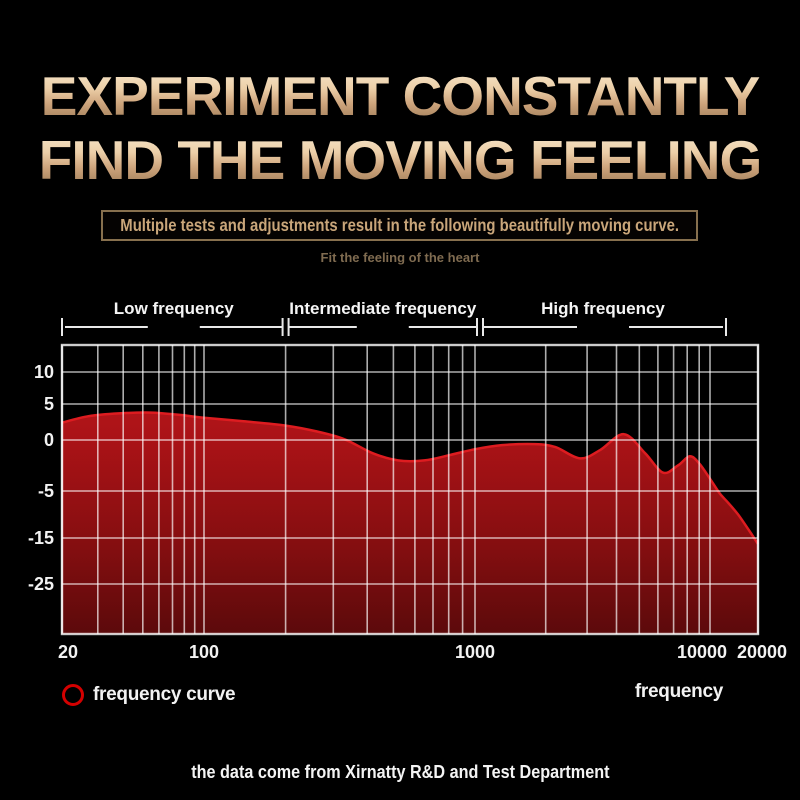 The height and width of the screenshot is (800, 800). I want to click on x-tick-label: 20, so click(68, 652).